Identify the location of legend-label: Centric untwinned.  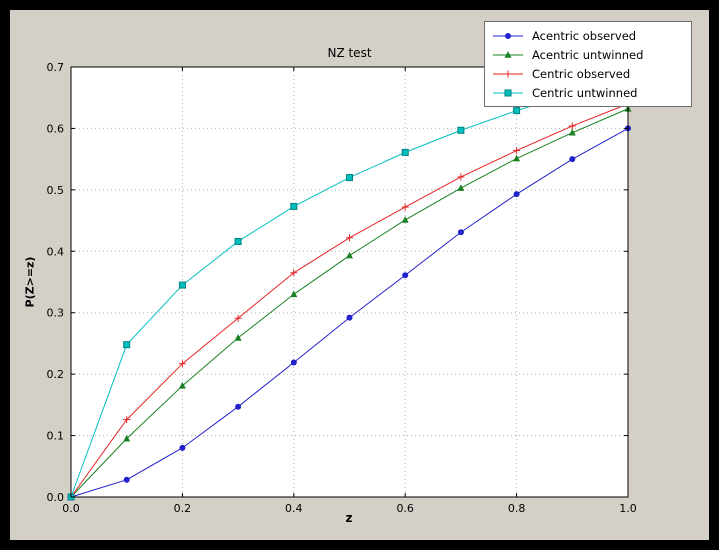
(585, 92).